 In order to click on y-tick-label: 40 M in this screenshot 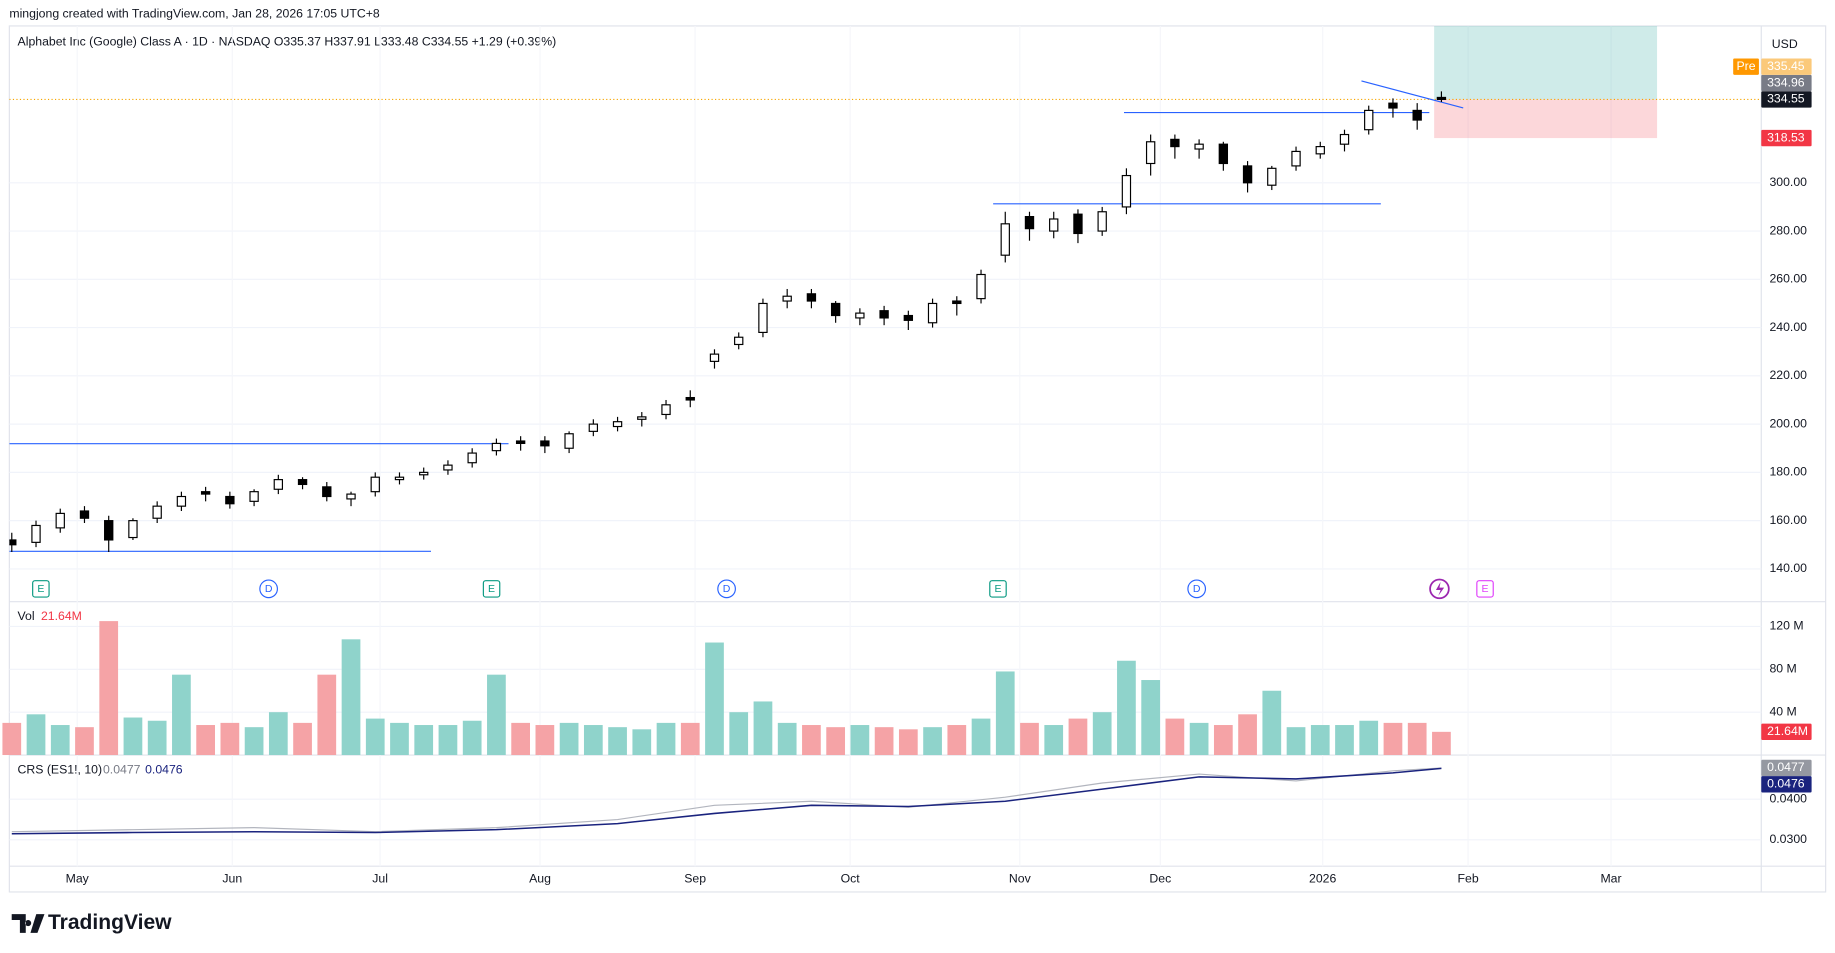, I will do `click(1782, 711)`.